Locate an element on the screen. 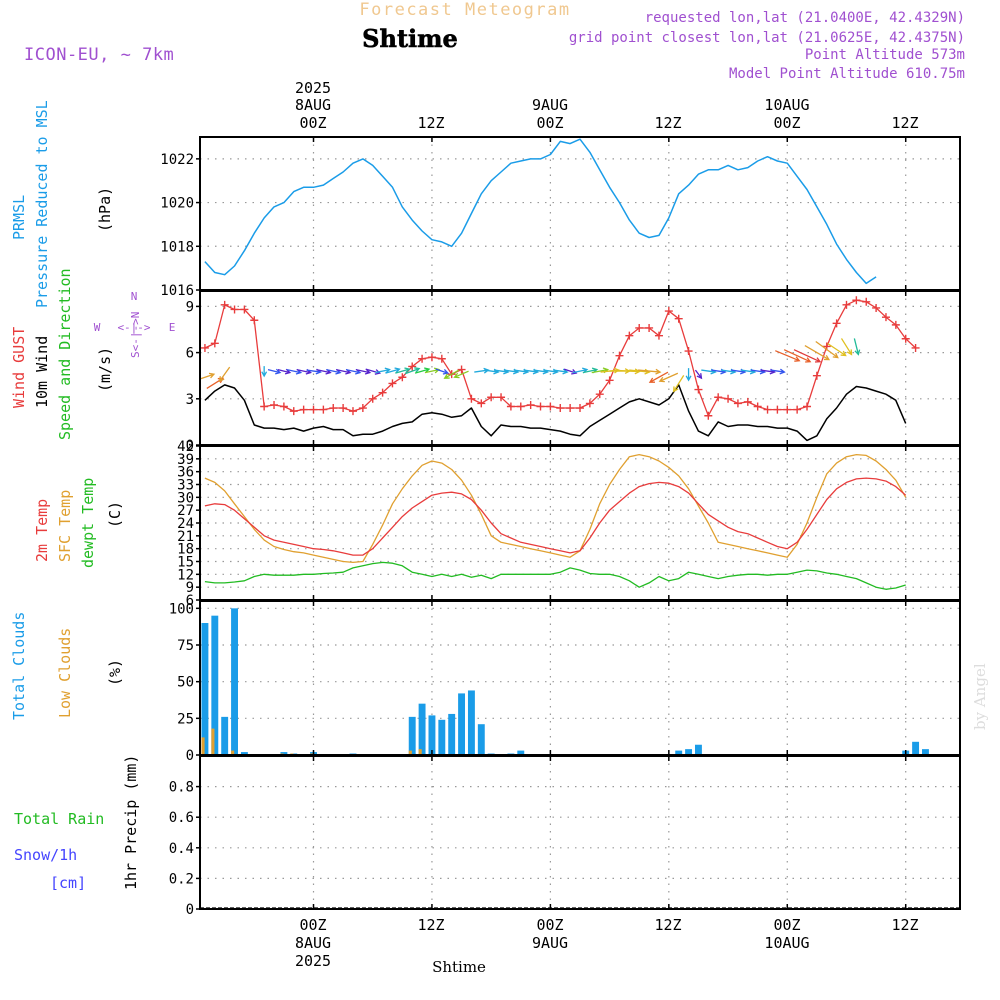  wind-direction-label: Speed and Direction is located at coordinates (65, 354).